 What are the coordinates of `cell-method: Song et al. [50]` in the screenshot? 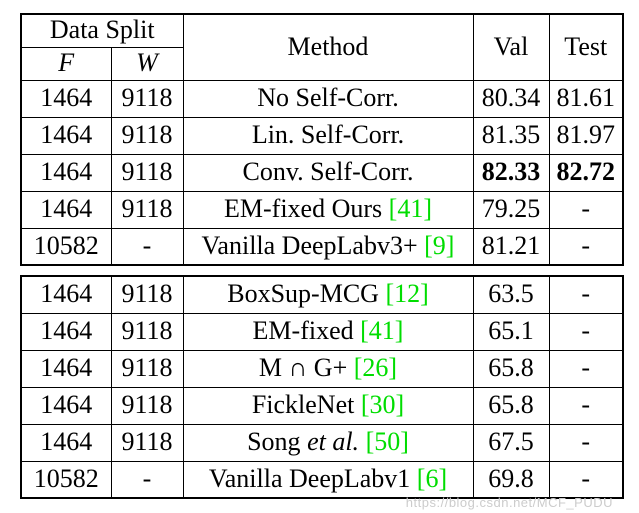 It's located at (328, 442).